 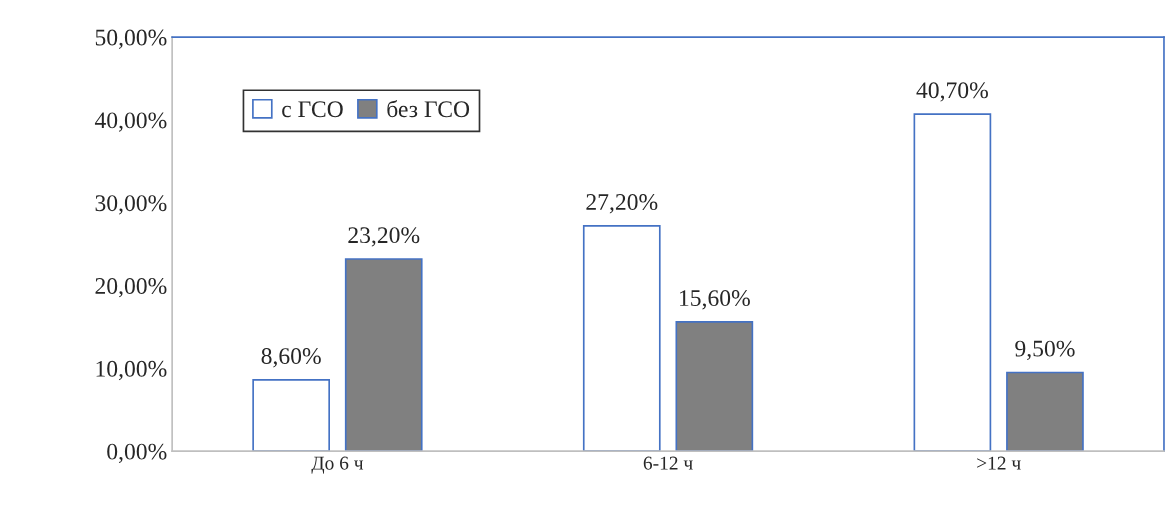 I want to click on y-tick-label: 10,00%, so click(x=131, y=370).